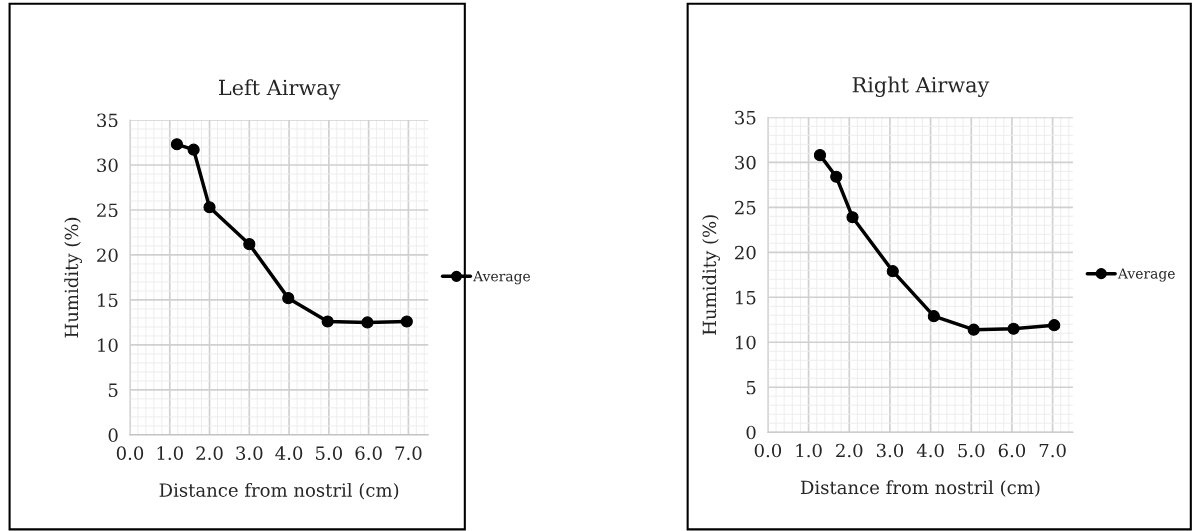  I want to click on chart-title: Left Airway, so click(280, 89).